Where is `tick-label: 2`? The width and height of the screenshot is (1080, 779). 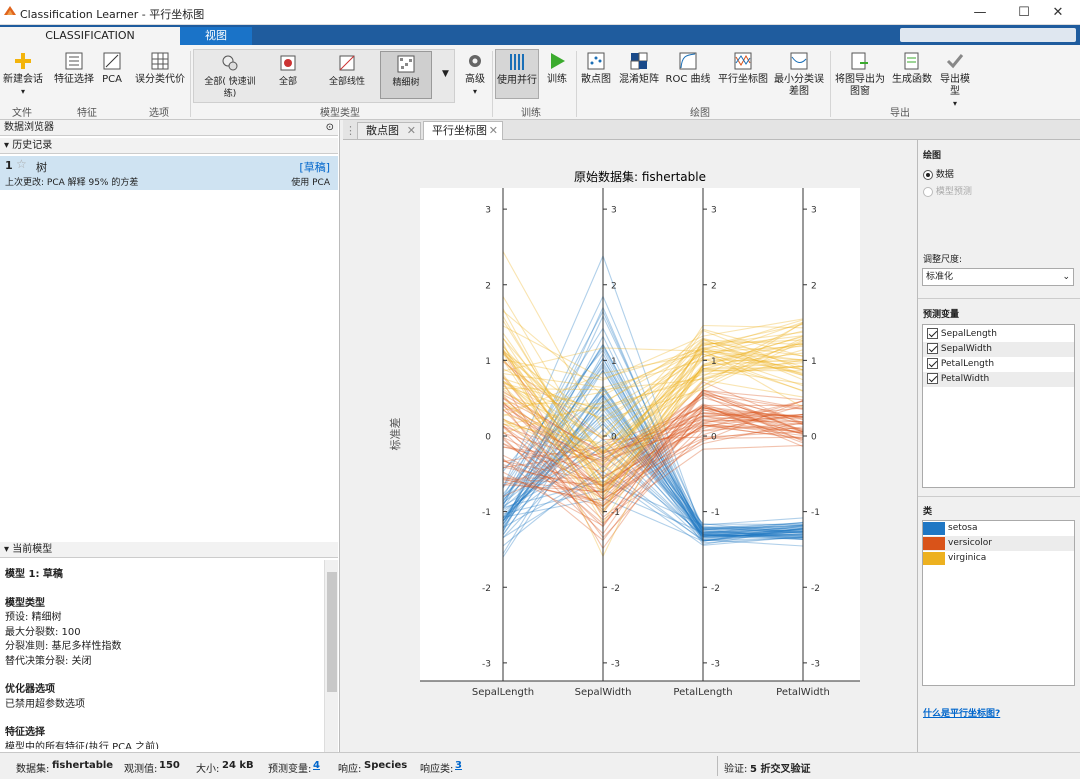
tick-label: 2 is located at coordinates (488, 286).